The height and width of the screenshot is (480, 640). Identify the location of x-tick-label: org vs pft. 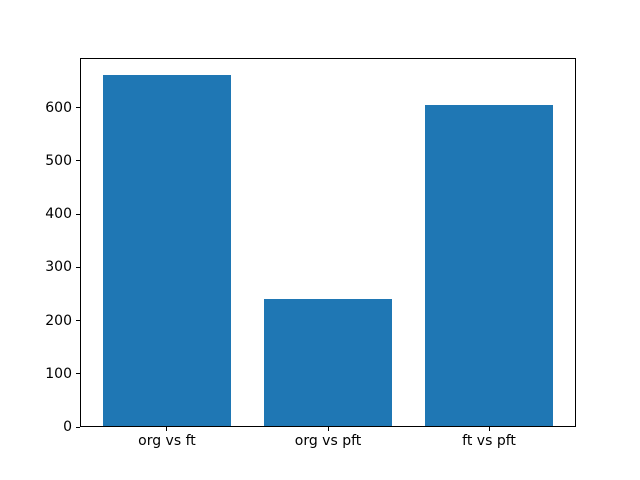
(328, 441).